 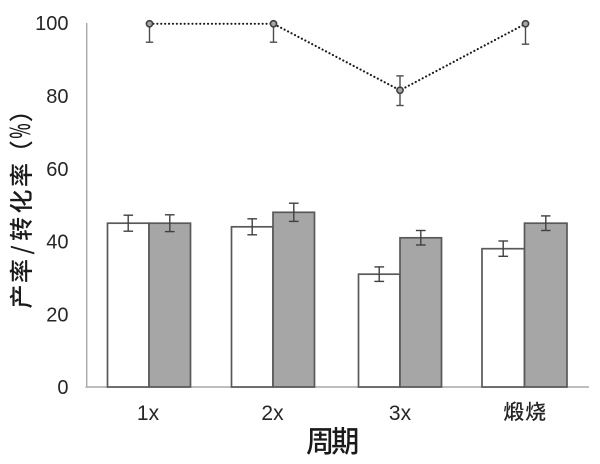 I want to click on svg-text: 2x, so click(x=272, y=413).